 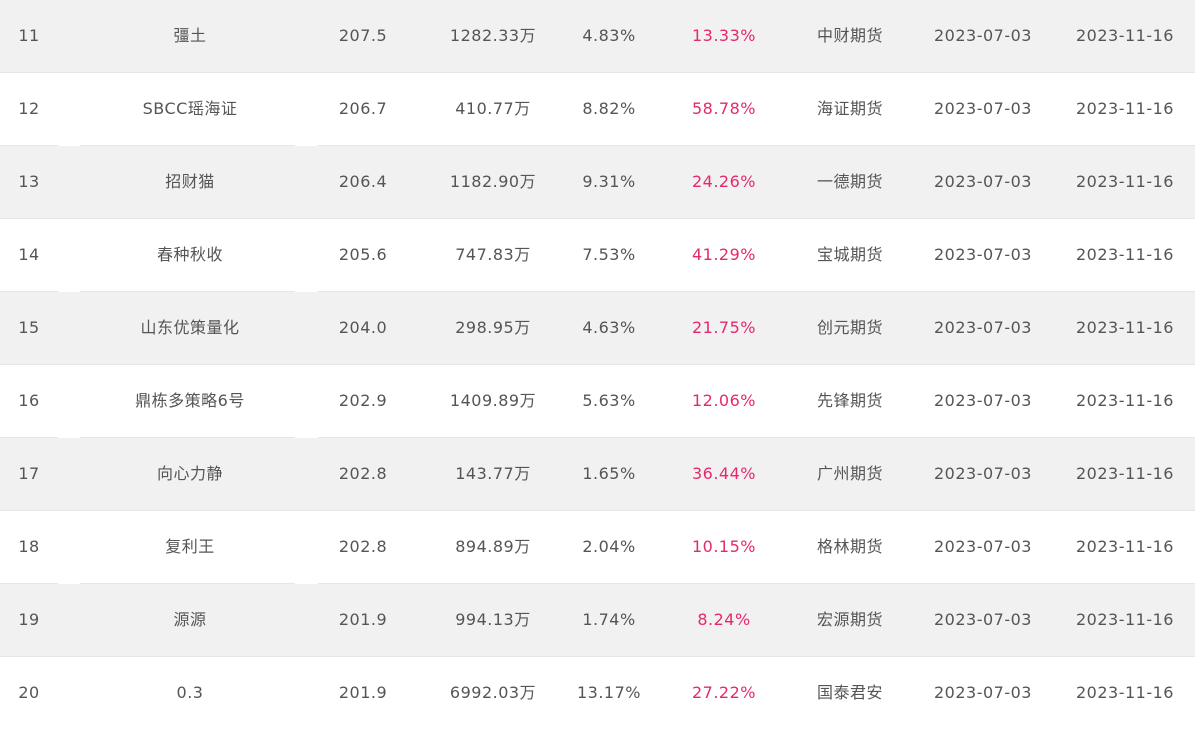 What do you see at coordinates (493, 692) in the screenshot?
I see `equity-cell: 6992.03万` at bounding box center [493, 692].